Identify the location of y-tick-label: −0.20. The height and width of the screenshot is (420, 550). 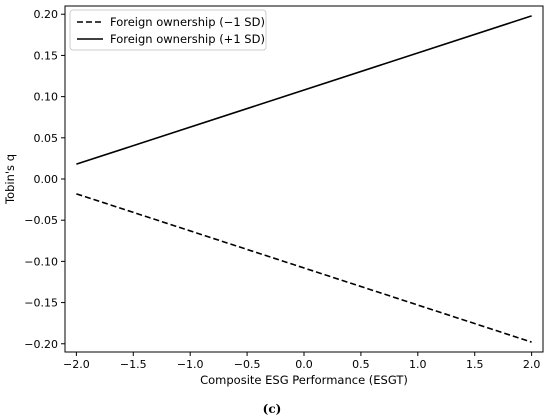
(41, 344).